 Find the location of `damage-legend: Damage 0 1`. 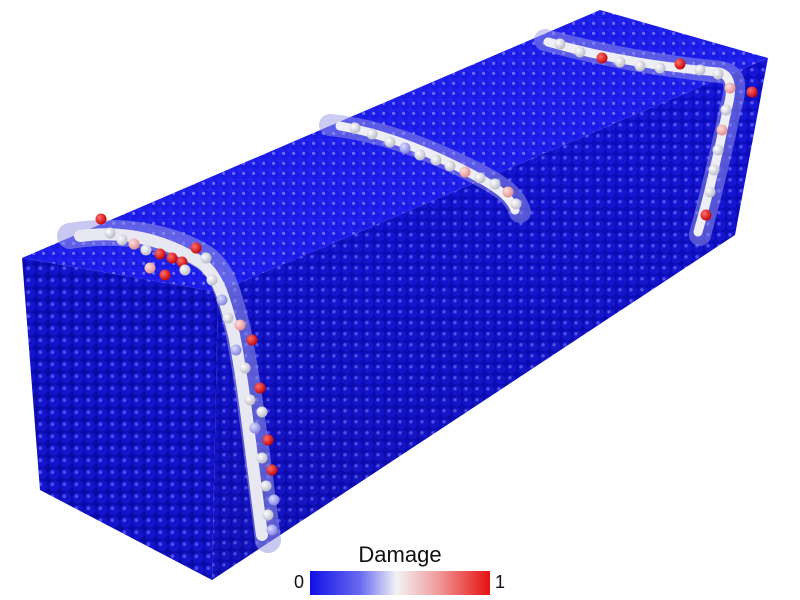

damage-legend: Damage 0 1 is located at coordinates (400, 570).